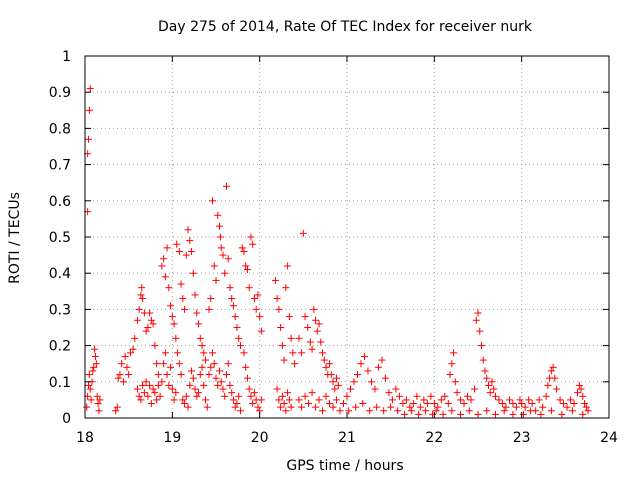  I want to click on y-tick-label: 0.3, so click(60, 310).